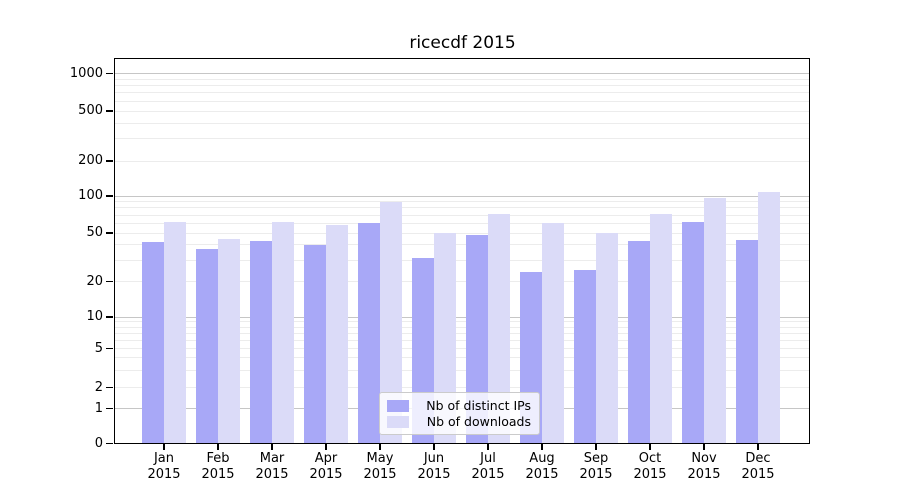  Describe the element at coordinates (488, 447) in the screenshot. I see `x-tick-mark-jul` at that location.